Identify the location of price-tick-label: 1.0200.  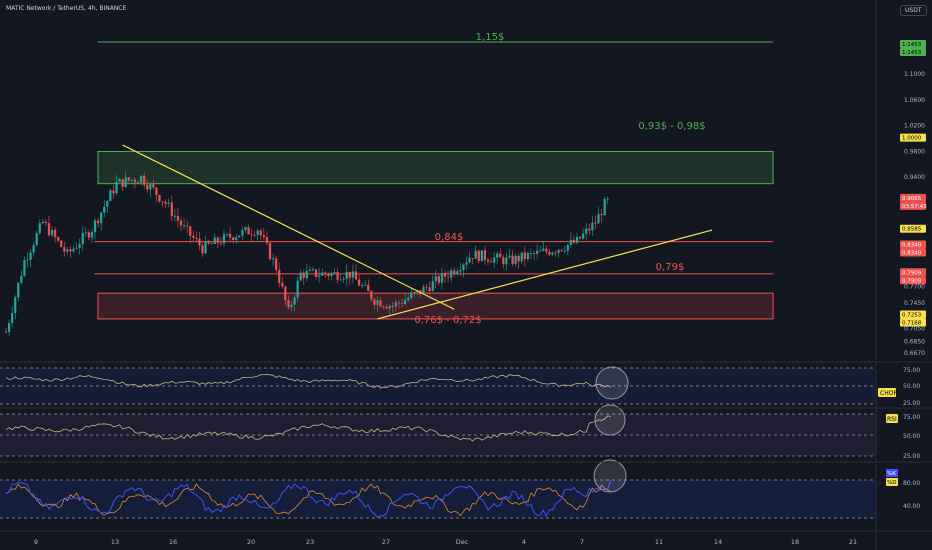
(914, 126).